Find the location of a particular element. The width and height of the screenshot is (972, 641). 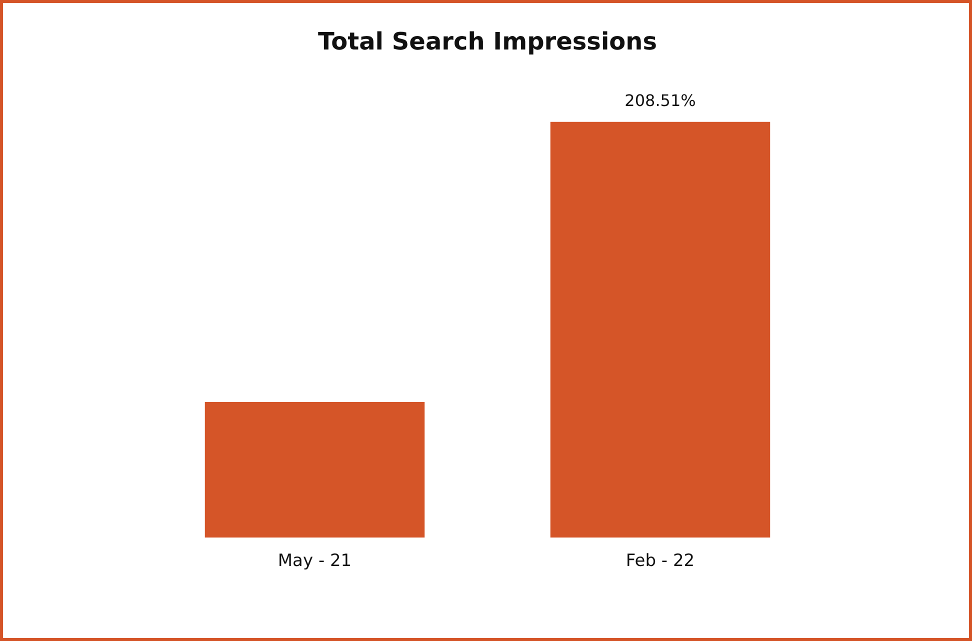

data-label: 208.51% is located at coordinates (660, 100).